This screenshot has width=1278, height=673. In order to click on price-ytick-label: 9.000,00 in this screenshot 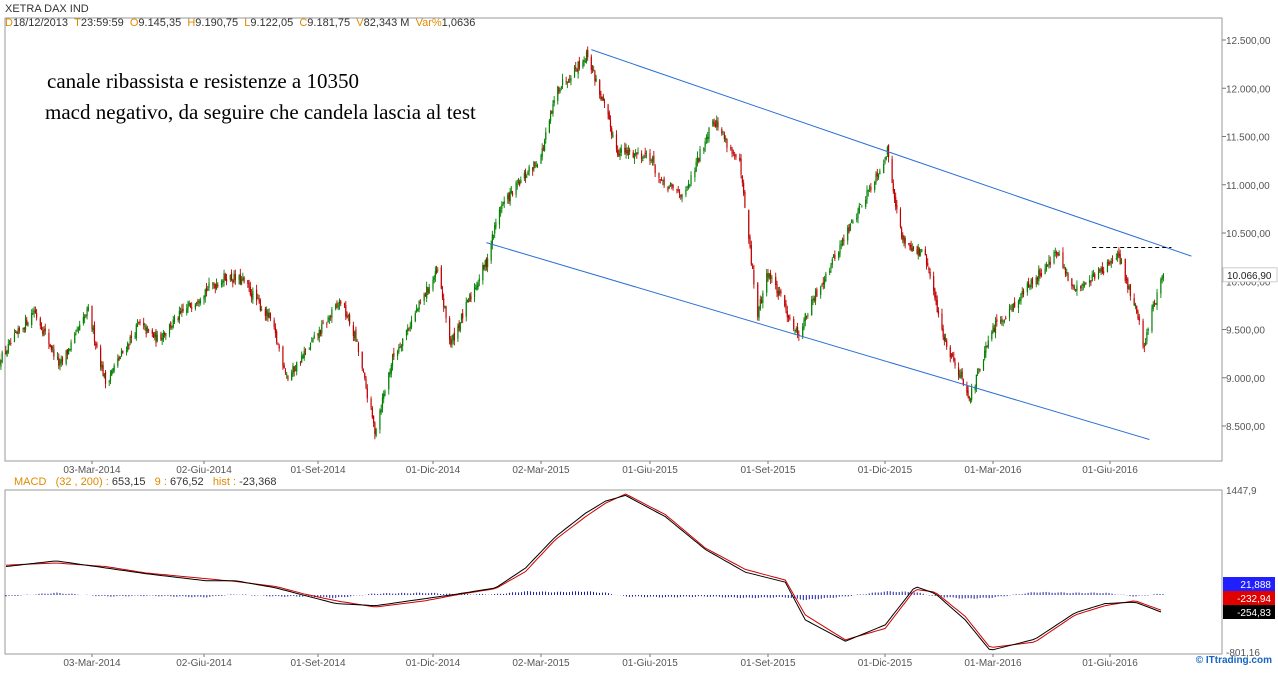, I will do `click(1245, 379)`.